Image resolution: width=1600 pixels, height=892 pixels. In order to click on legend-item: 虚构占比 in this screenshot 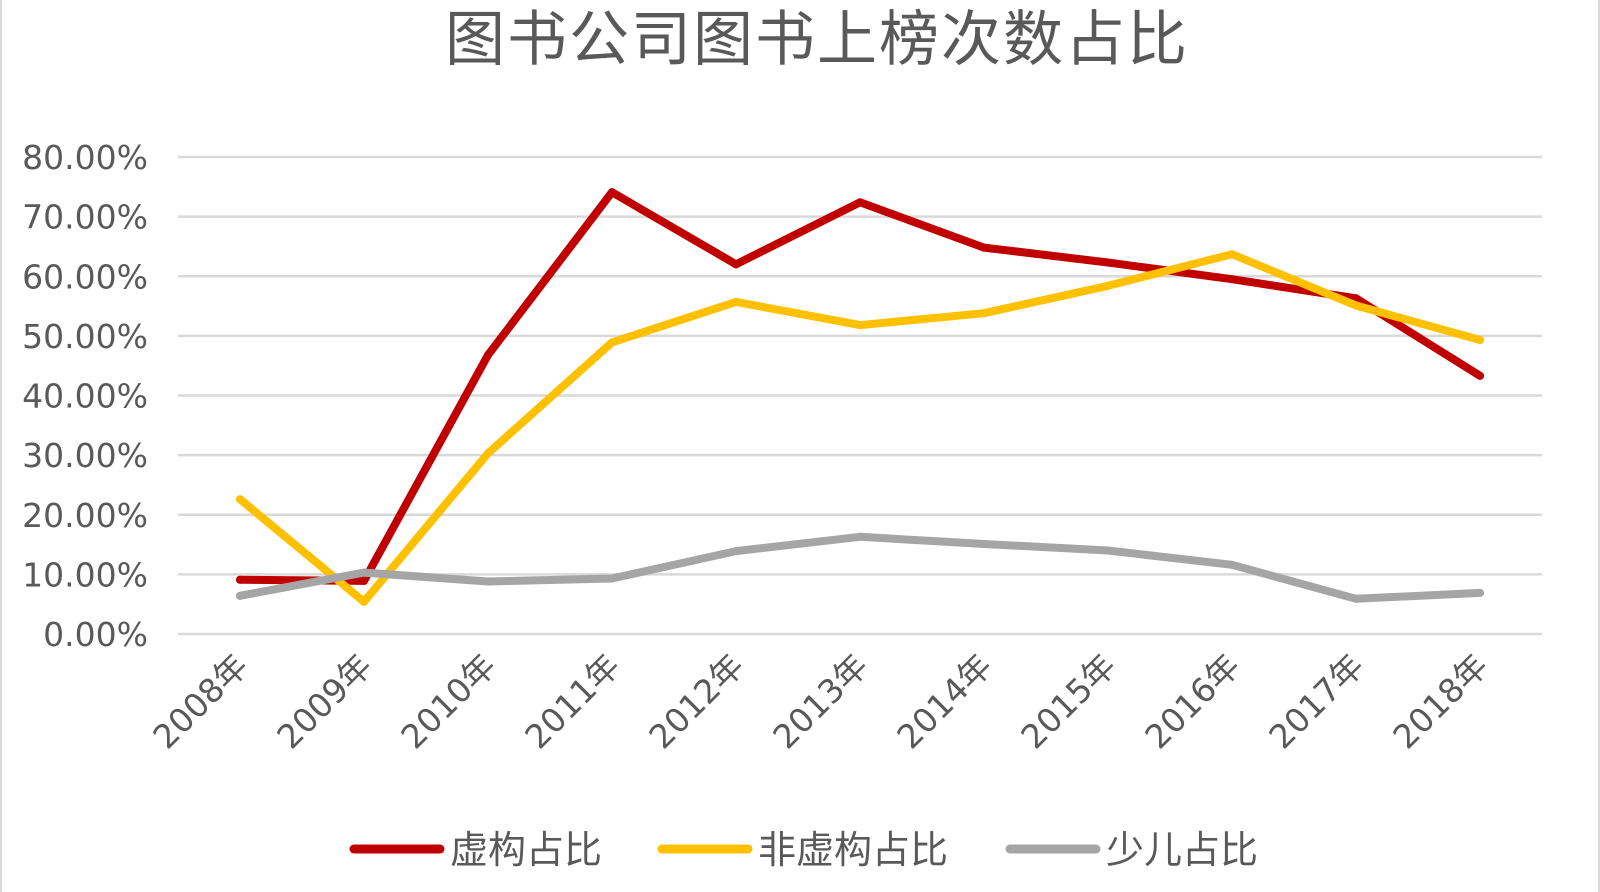, I will do `click(475, 850)`.